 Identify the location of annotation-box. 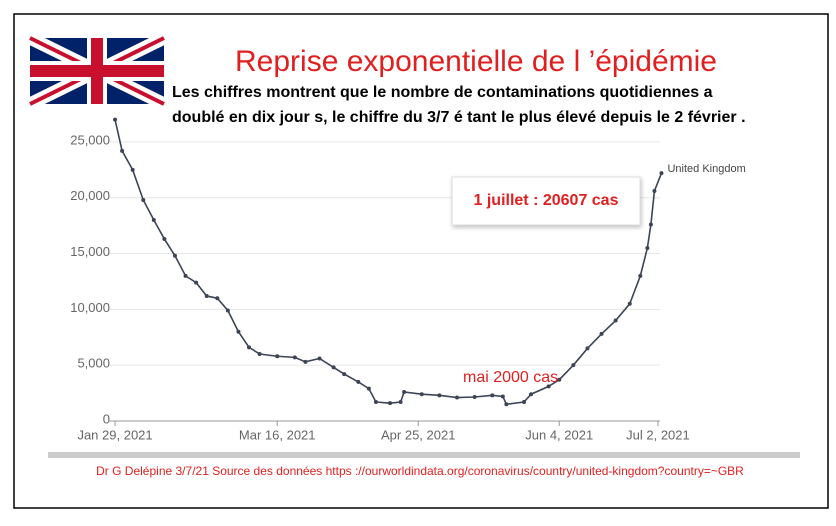
(546, 201).